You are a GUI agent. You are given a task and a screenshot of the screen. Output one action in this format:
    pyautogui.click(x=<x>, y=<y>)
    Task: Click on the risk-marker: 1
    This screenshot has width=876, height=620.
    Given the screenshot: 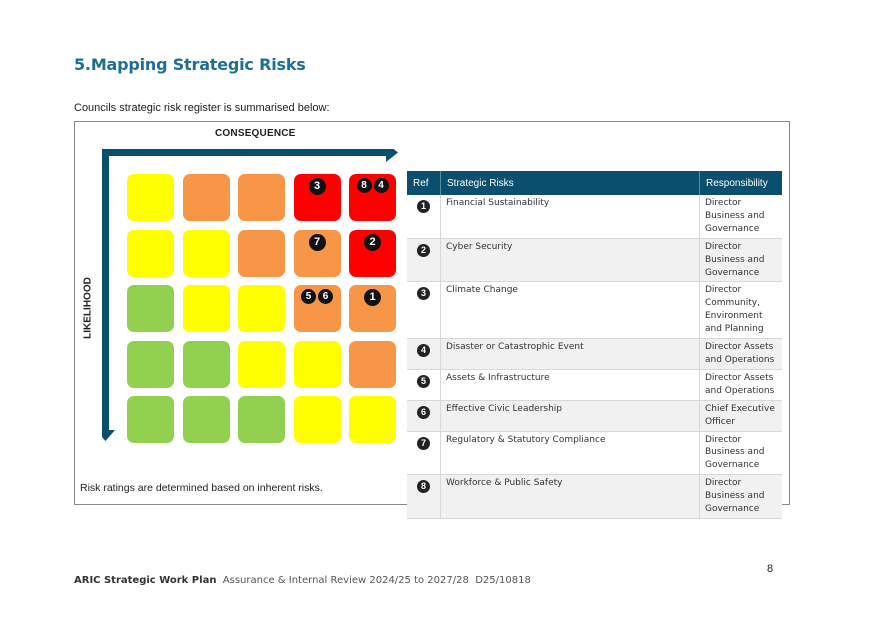 What is the action you would take?
    pyautogui.click(x=372, y=297)
    